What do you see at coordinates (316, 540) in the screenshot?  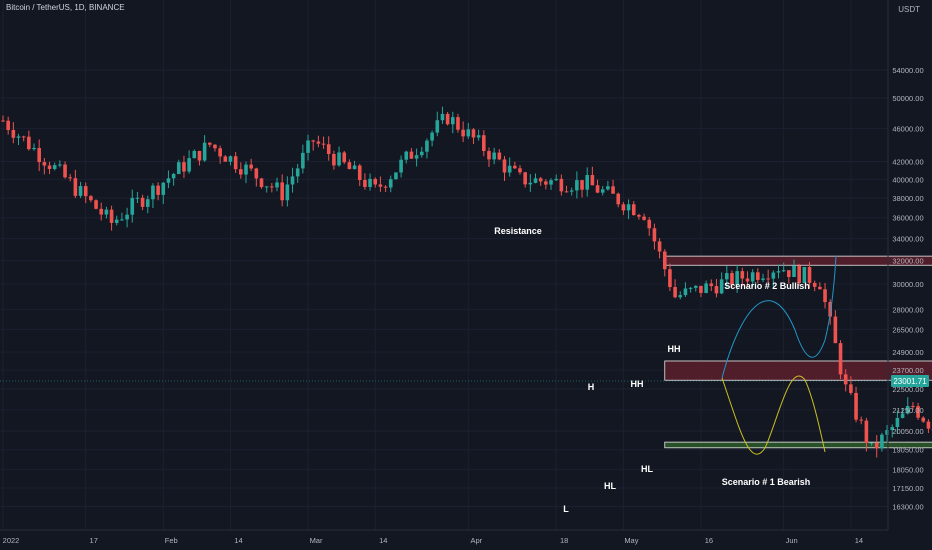 I see `time-tick-label: Mar` at bounding box center [316, 540].